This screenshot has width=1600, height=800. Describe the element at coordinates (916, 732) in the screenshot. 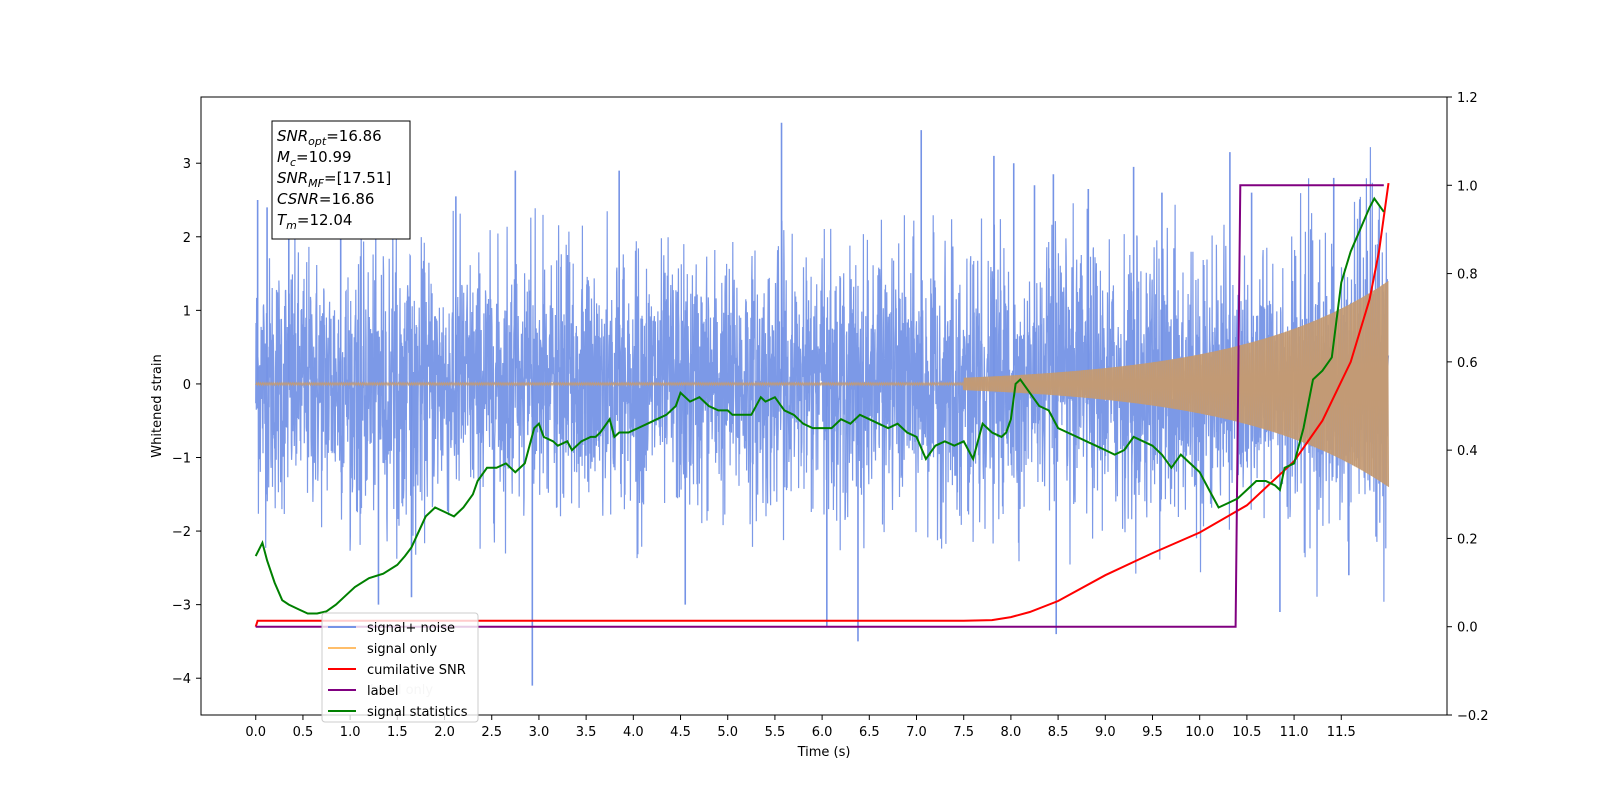

I see `x-tick-label: 7.0` at that location.